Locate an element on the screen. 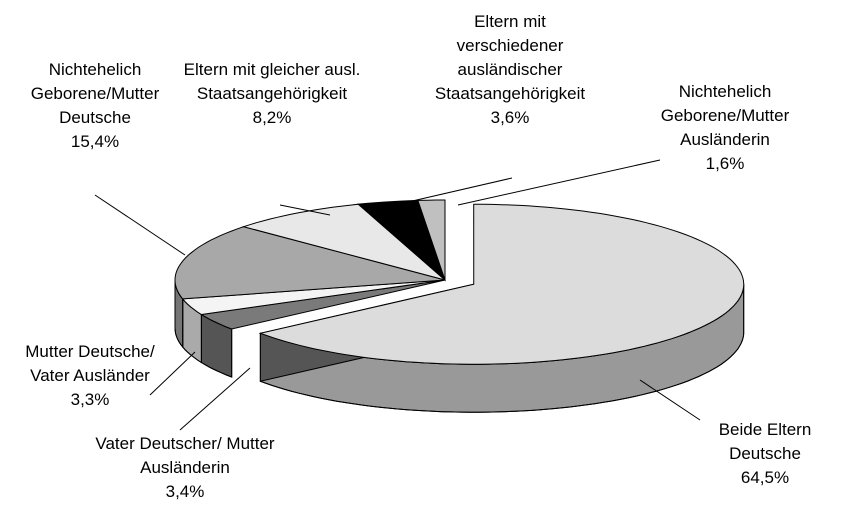 This screenshot has width=842, height=520. slice-label: Beide Eltern Deutsche 64,5% is located at coordinates (765, 454).